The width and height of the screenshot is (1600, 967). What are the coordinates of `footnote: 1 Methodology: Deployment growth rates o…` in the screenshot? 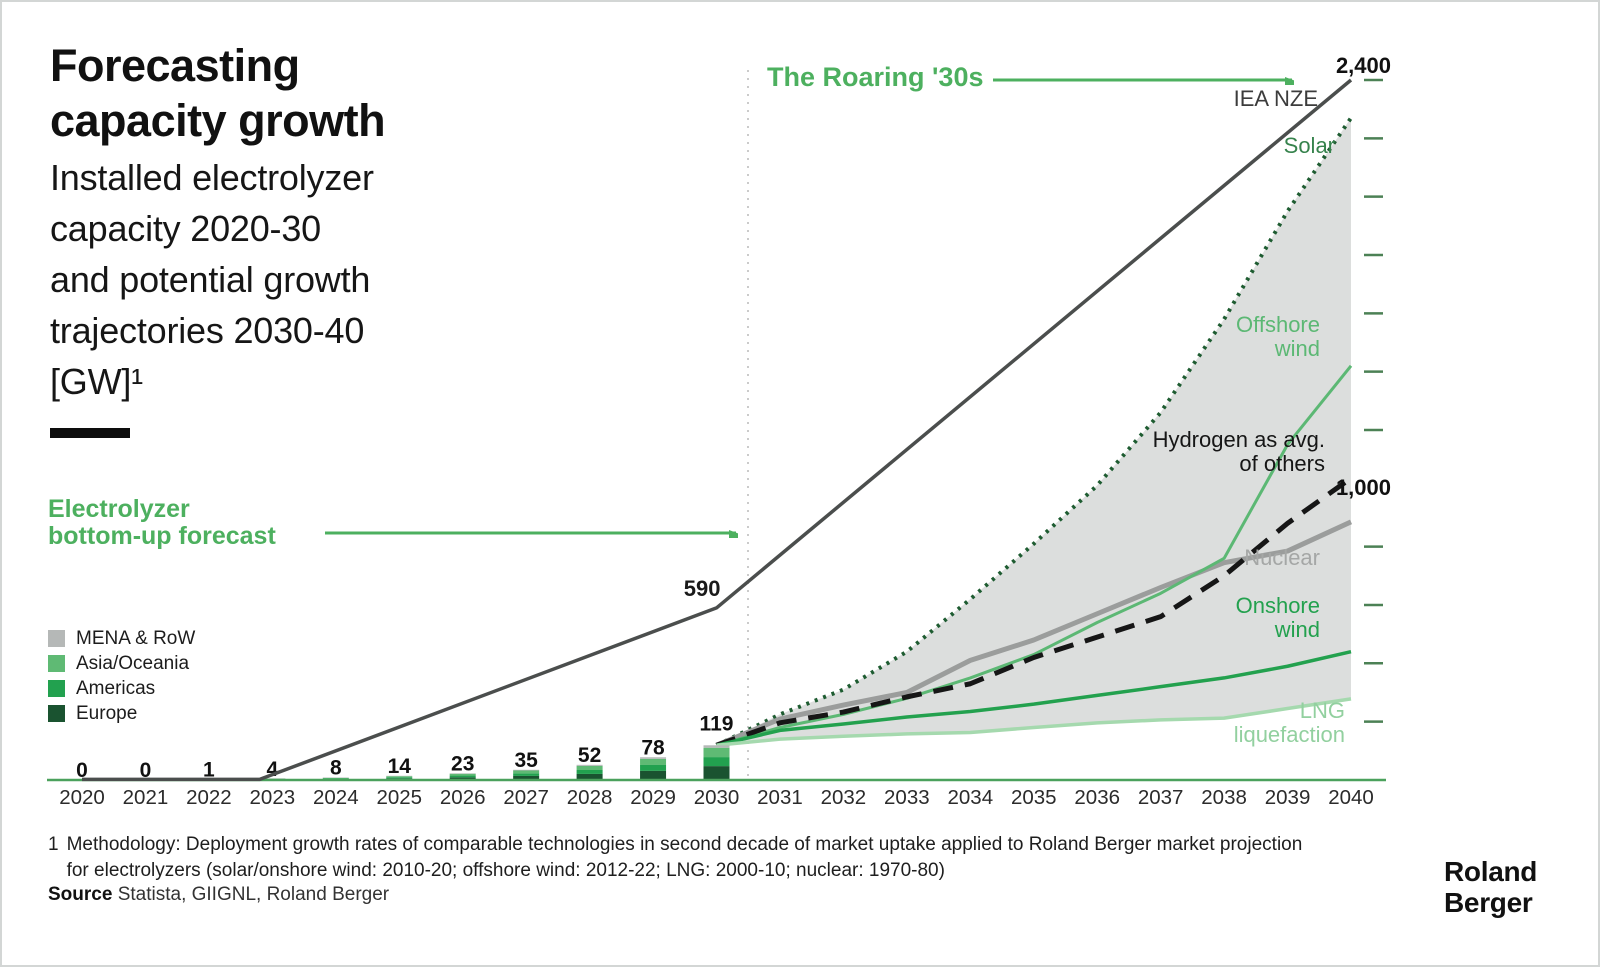 It's located at (675, 858).